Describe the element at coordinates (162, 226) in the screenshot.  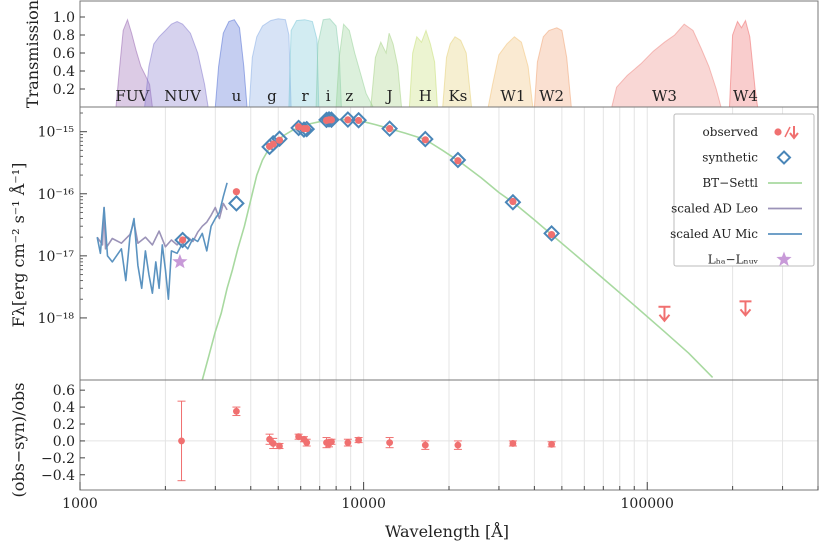
I see `ad-leo-spectrum-line` at that location.